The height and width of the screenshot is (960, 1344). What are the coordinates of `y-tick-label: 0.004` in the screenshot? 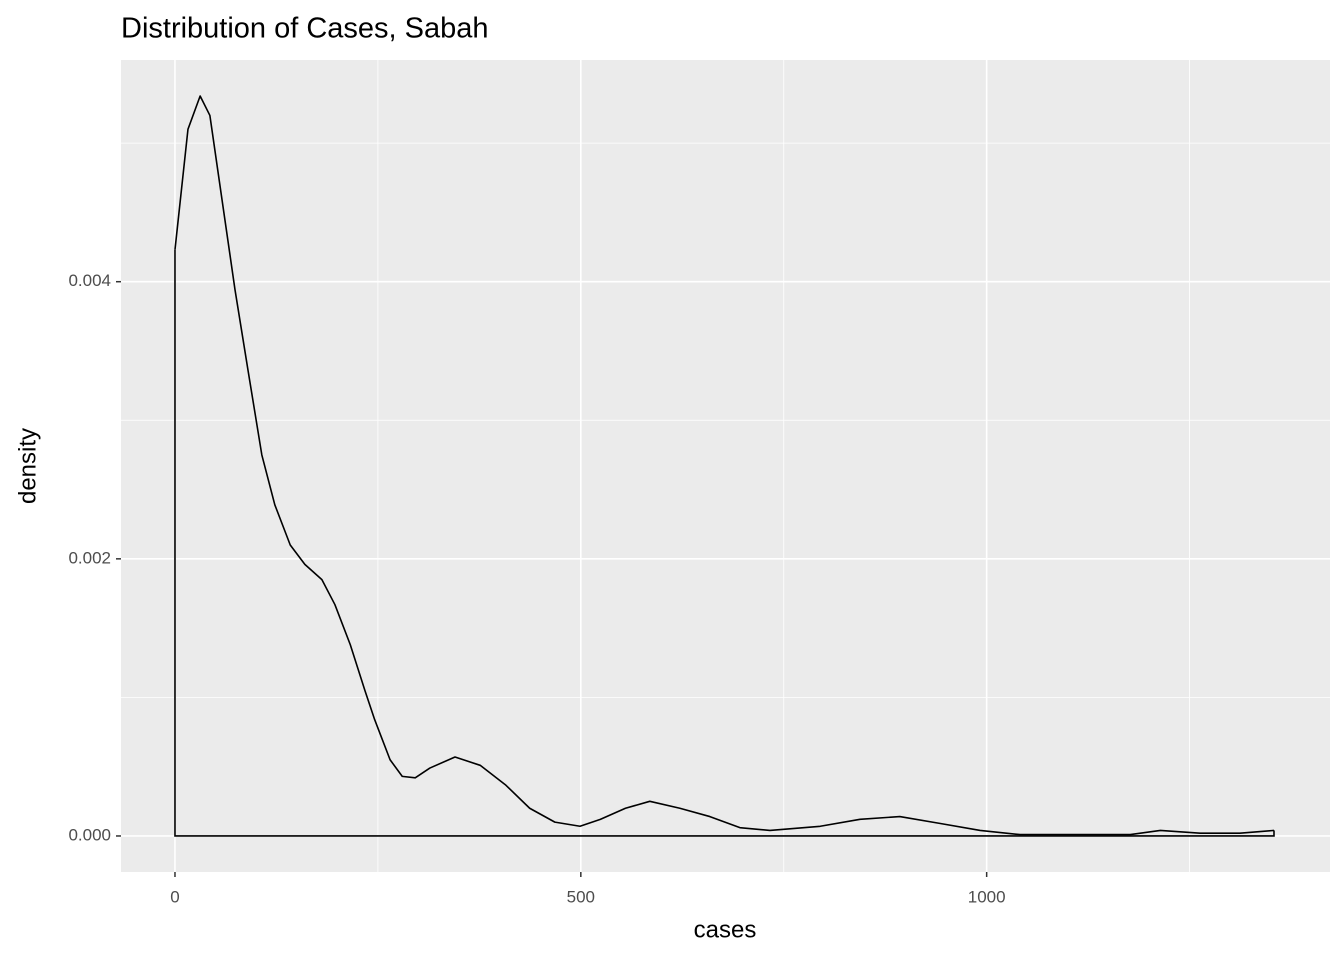 It's located at (89, 280).